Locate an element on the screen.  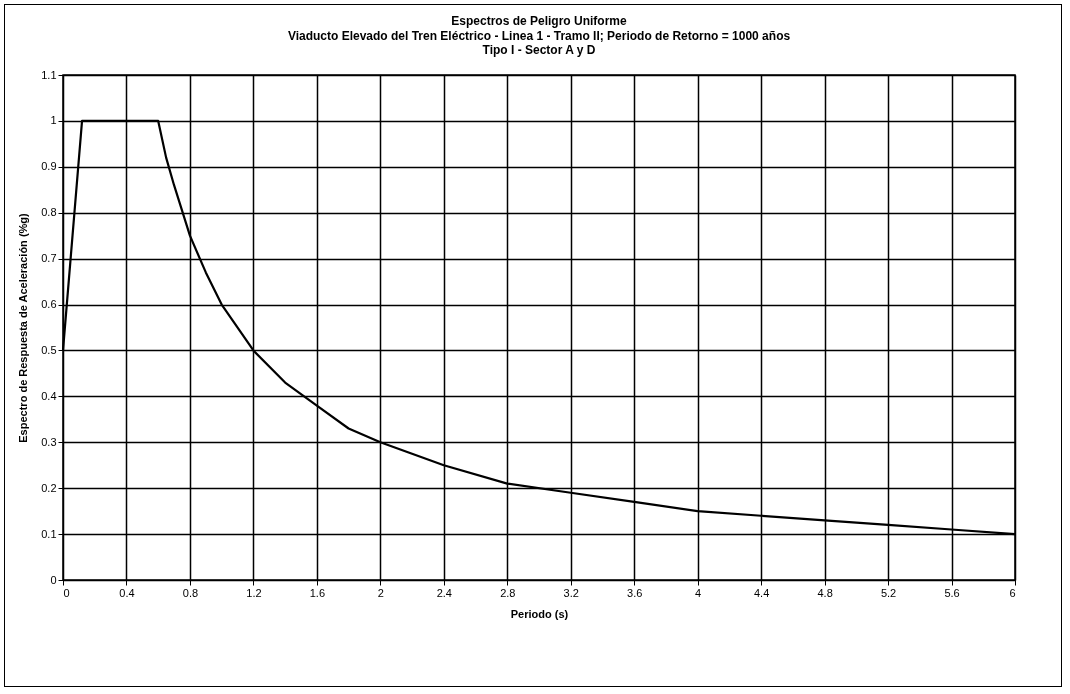
y-tick-label: 0.3 is located at coordinates (49, 441).